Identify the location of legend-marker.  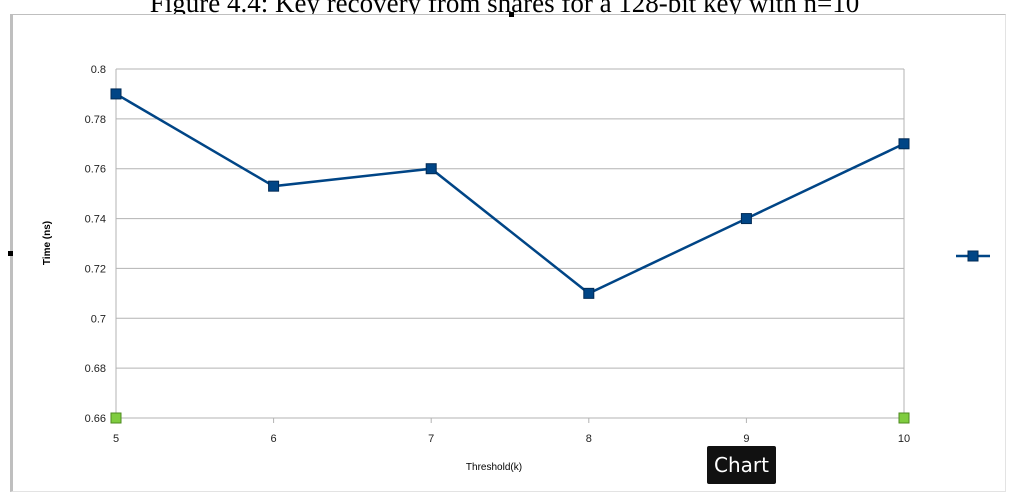
(973, 256).